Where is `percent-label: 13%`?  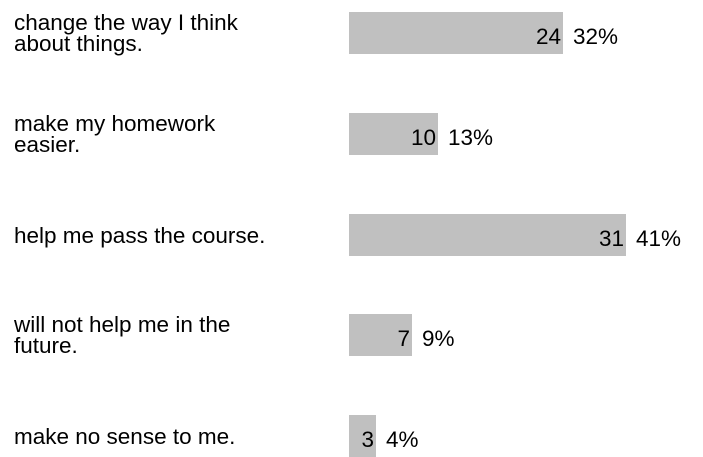
percent-label: 13% is located at coordinates (471, 137).